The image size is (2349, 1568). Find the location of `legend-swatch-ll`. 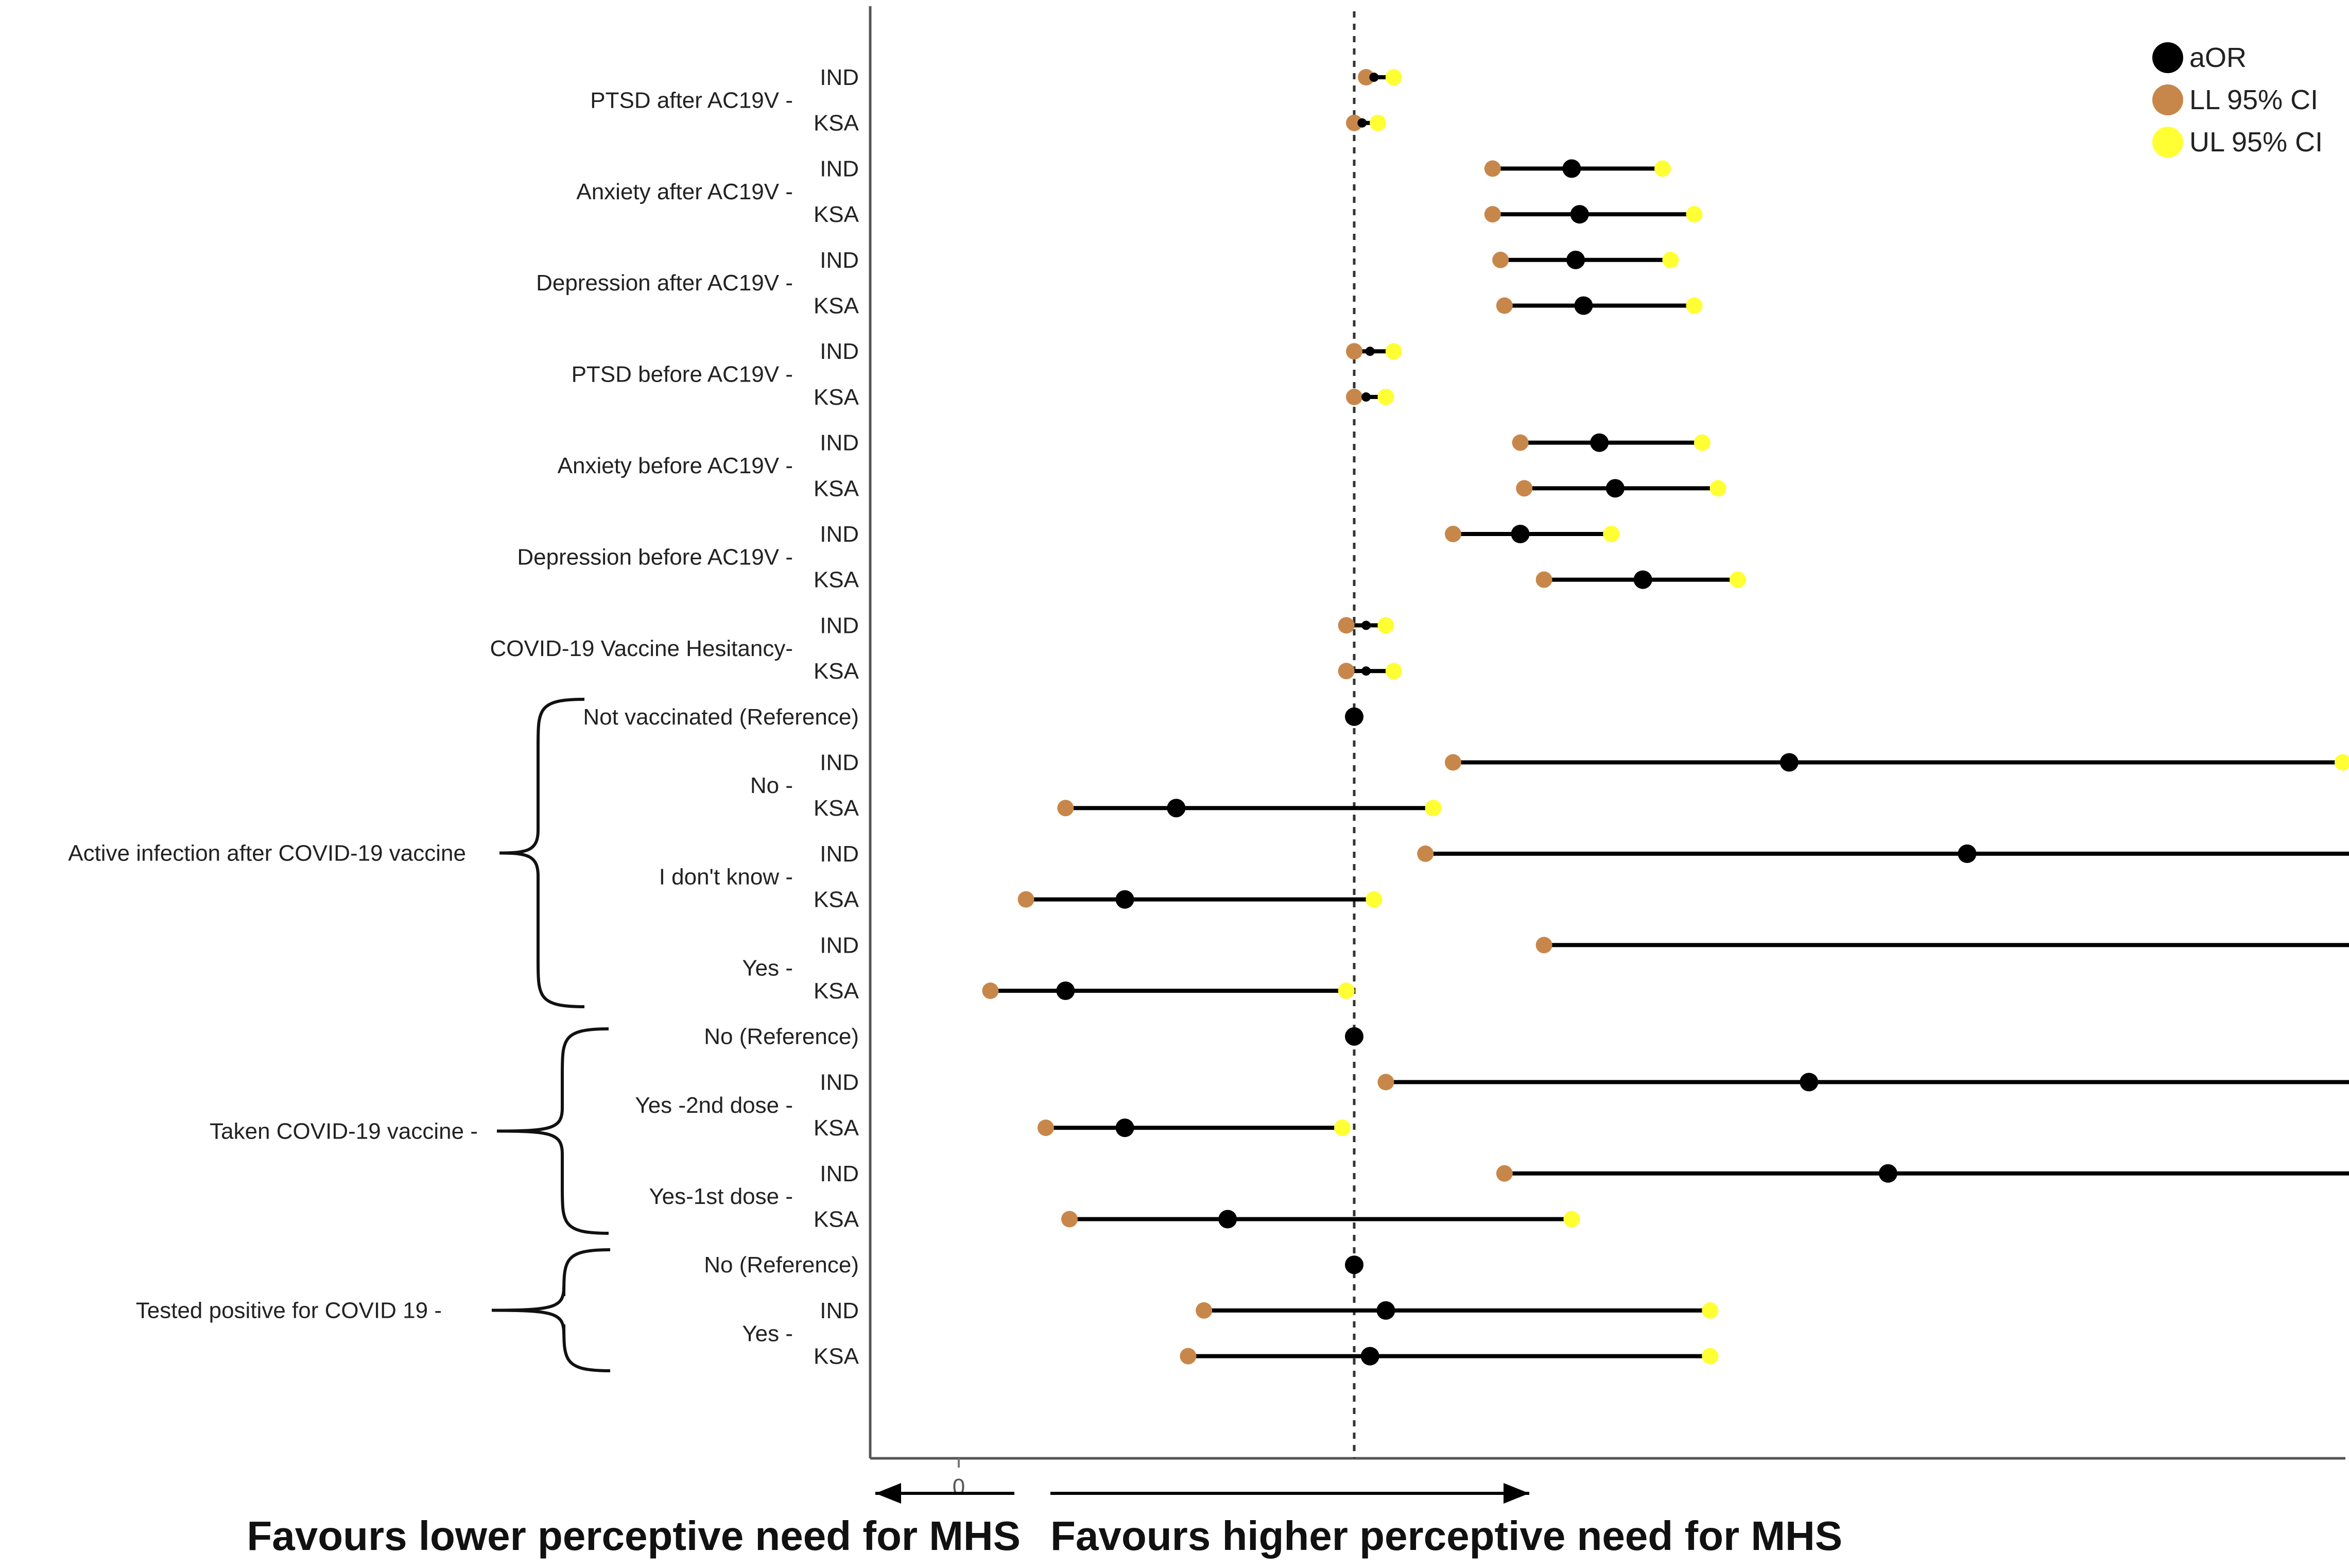

legend-swatch-ll is located at coordinates (2167, 99).